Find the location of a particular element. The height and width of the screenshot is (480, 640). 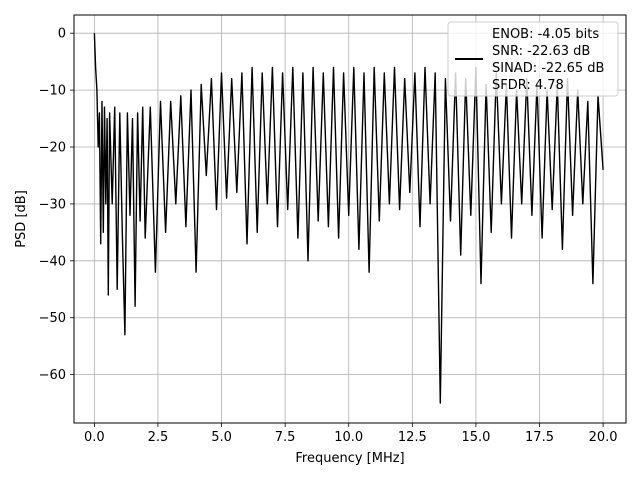

y-tick-label: 0 is located at coordinates (62, 34).